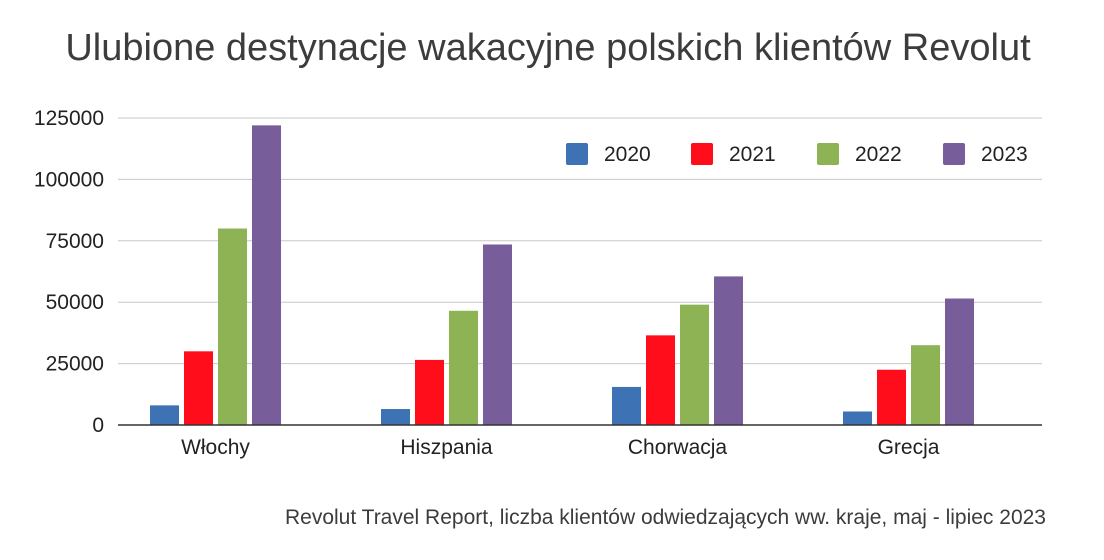 This screenshot has width=1104, height=560. I want to click on legend: 2020 2021 2022 2023, so click(797, 154).